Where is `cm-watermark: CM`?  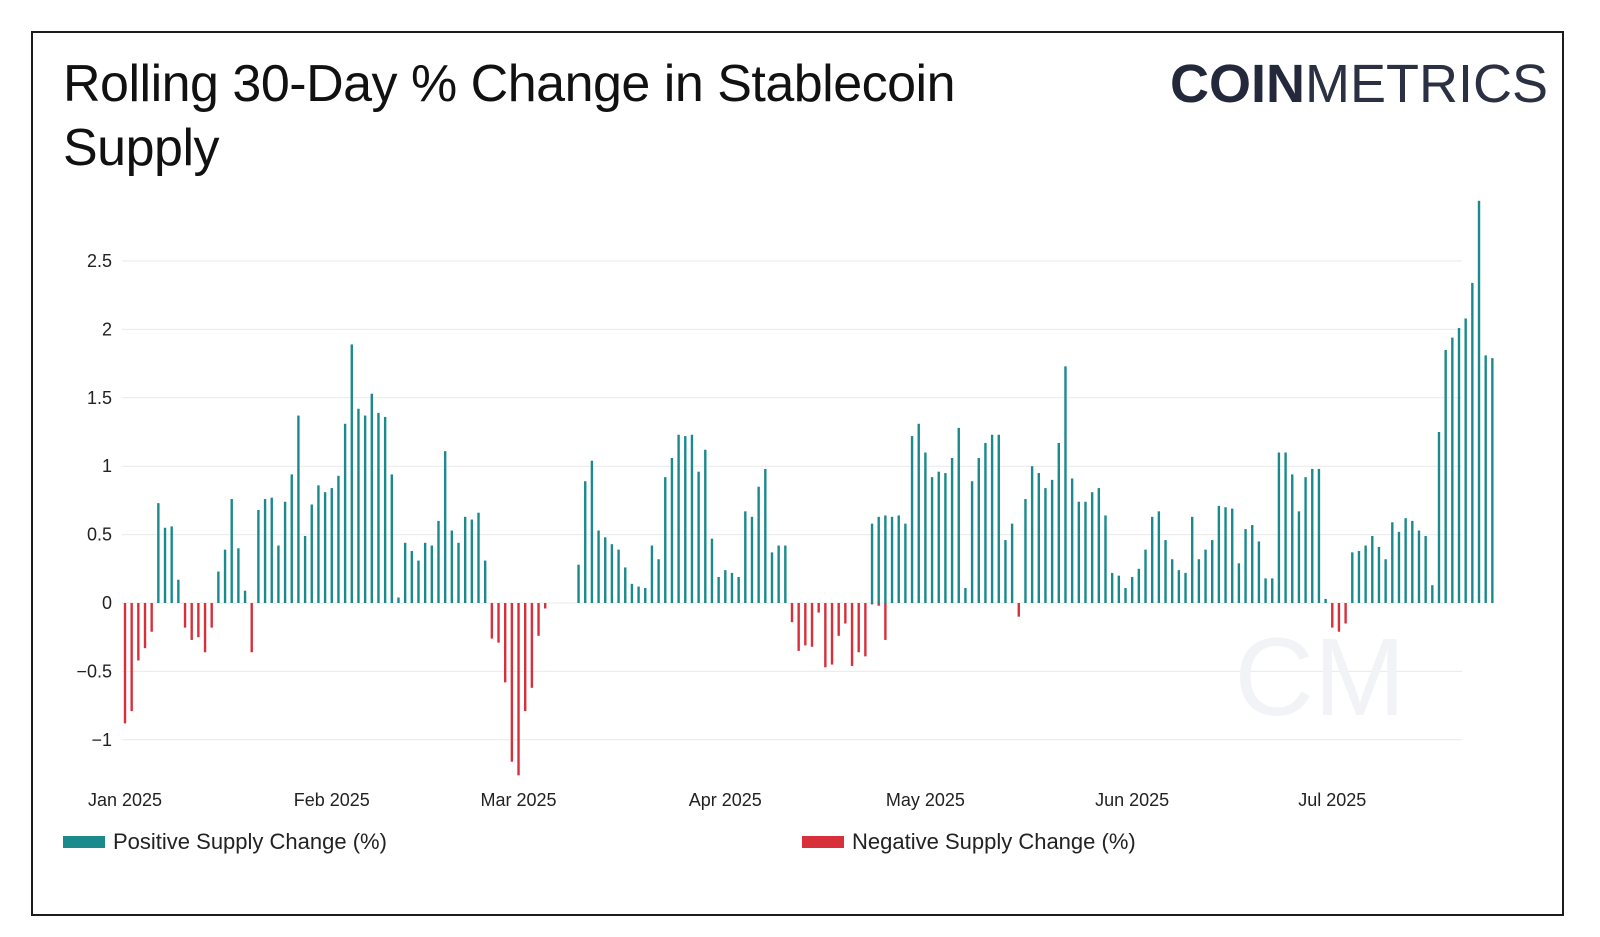 cm-watermark: CM is located at coordinates (1319, 677).